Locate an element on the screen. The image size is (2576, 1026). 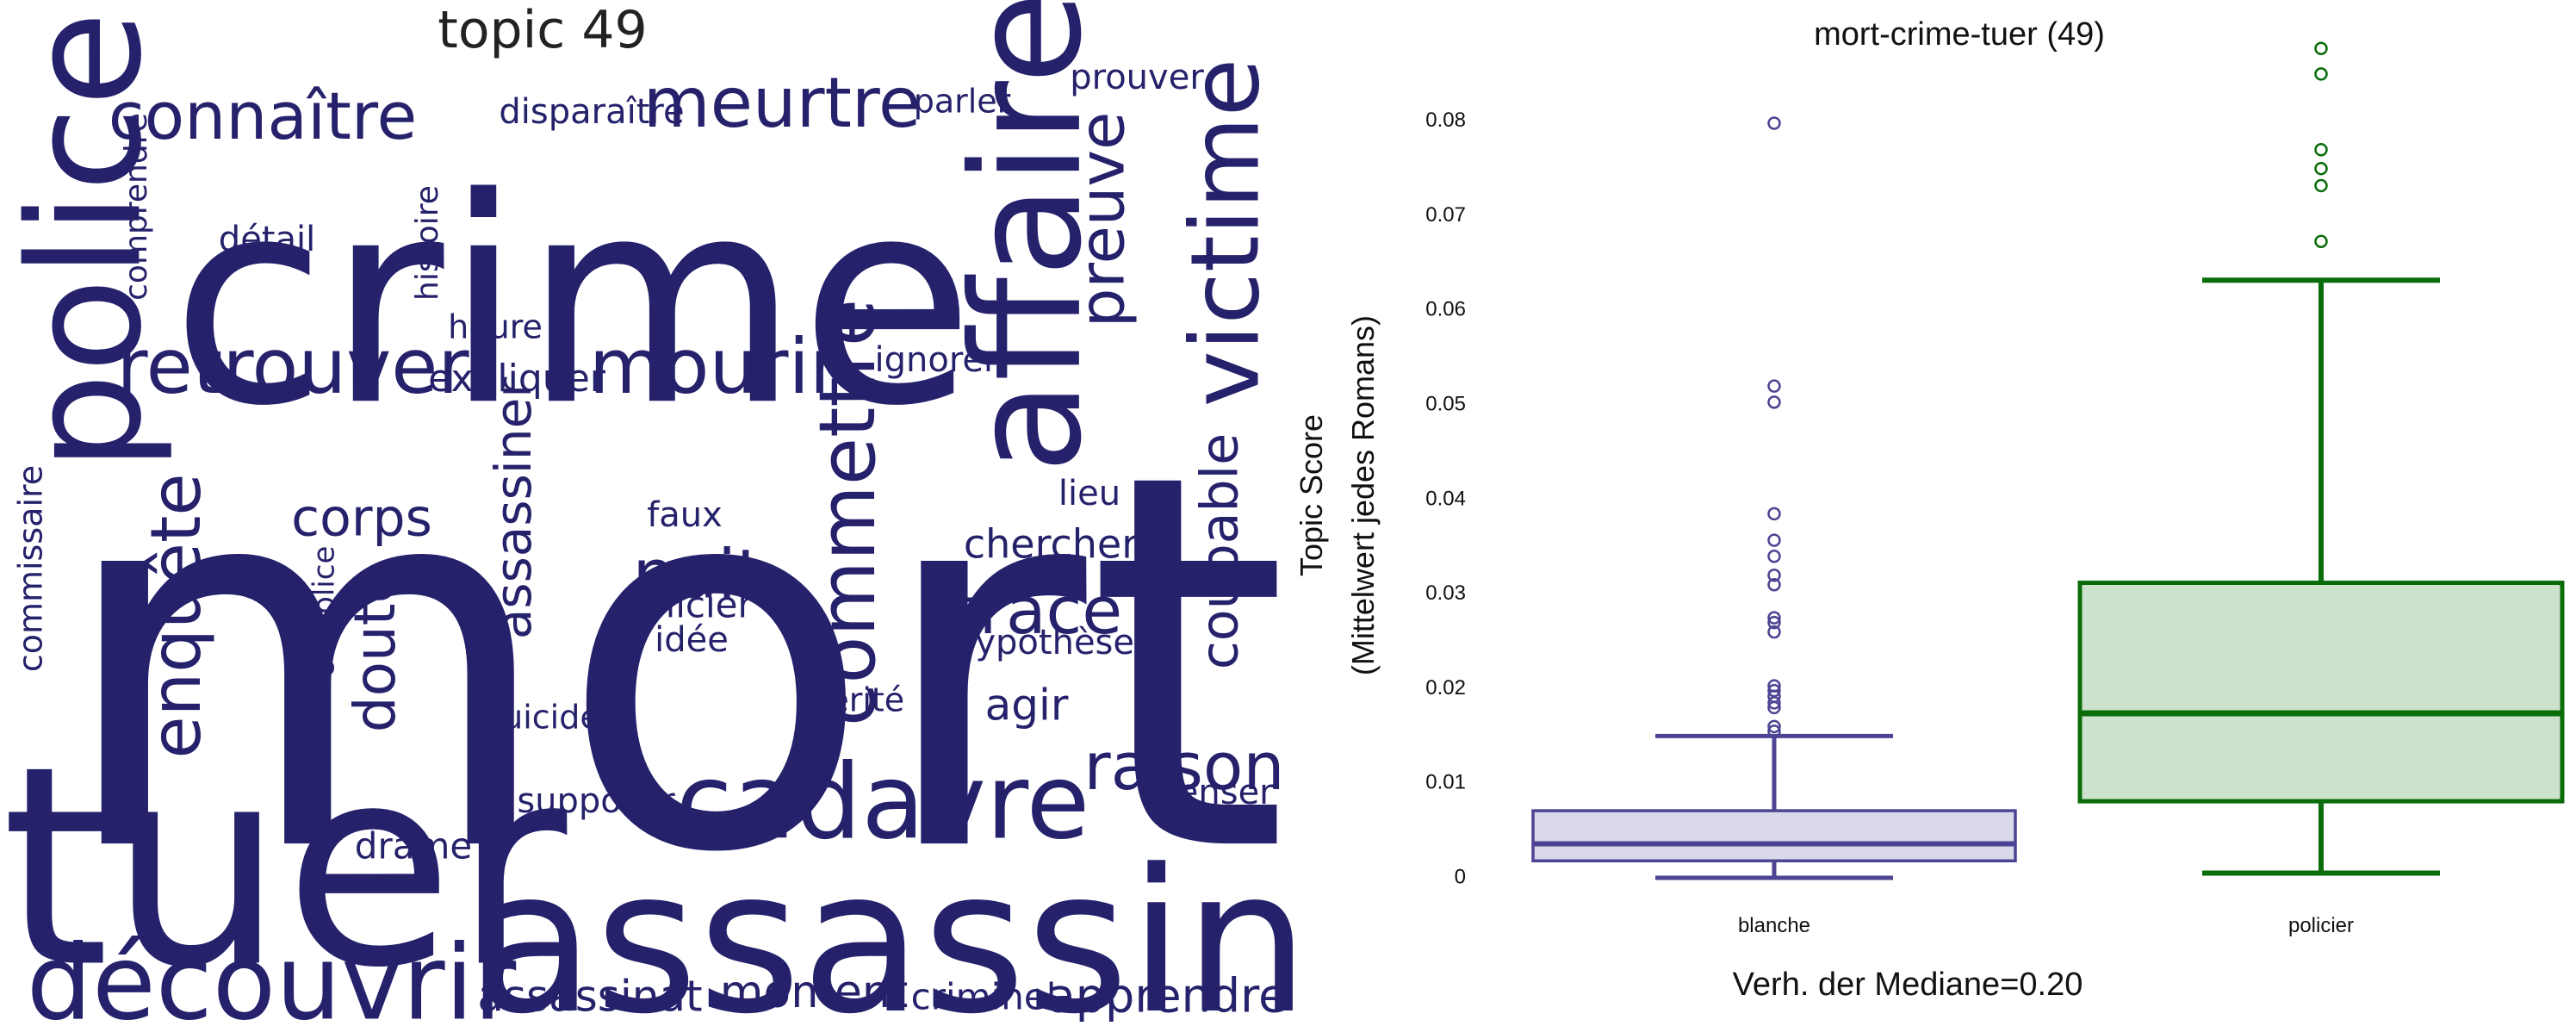
wordcloud-word: commettre is located at coordinates (848, 512).